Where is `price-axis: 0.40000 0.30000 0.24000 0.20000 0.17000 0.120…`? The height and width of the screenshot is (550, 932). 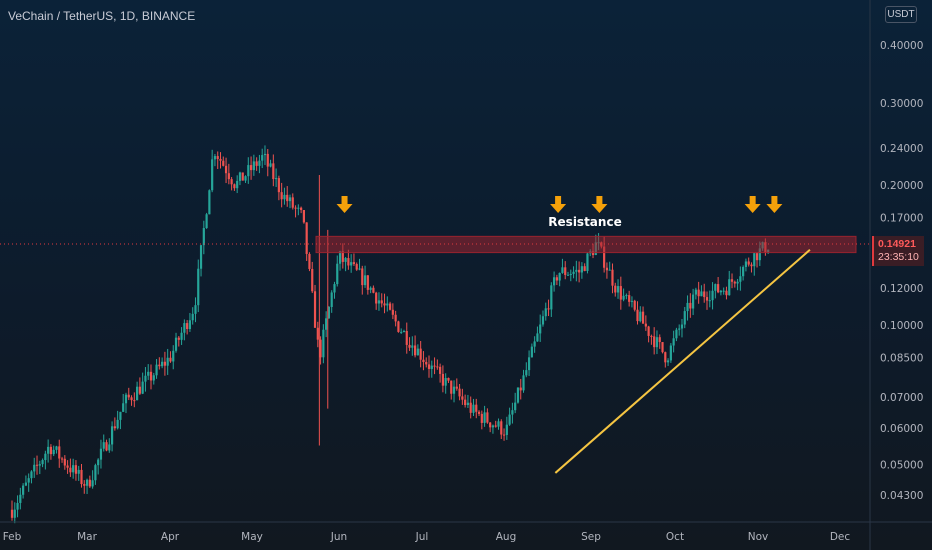 price-axis: 0.40000 0.30000 0.24000 0.20000 0.17000 0.120… is located at coordinates (896, 275).